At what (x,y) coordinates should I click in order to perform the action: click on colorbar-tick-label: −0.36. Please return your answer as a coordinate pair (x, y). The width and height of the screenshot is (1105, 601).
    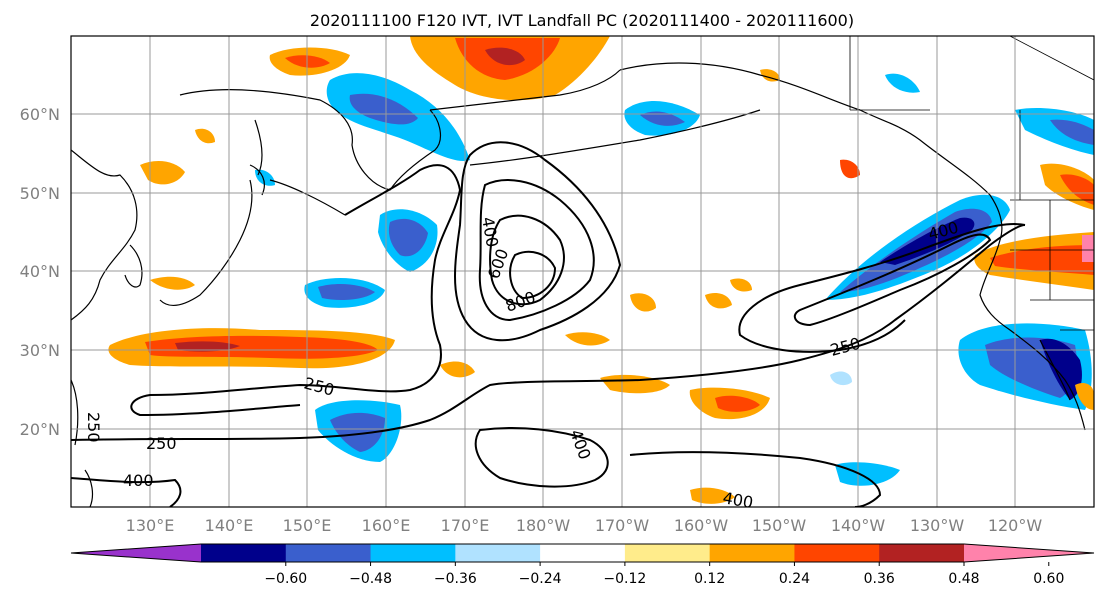
    Looking at the image, I should click on (455, 579).